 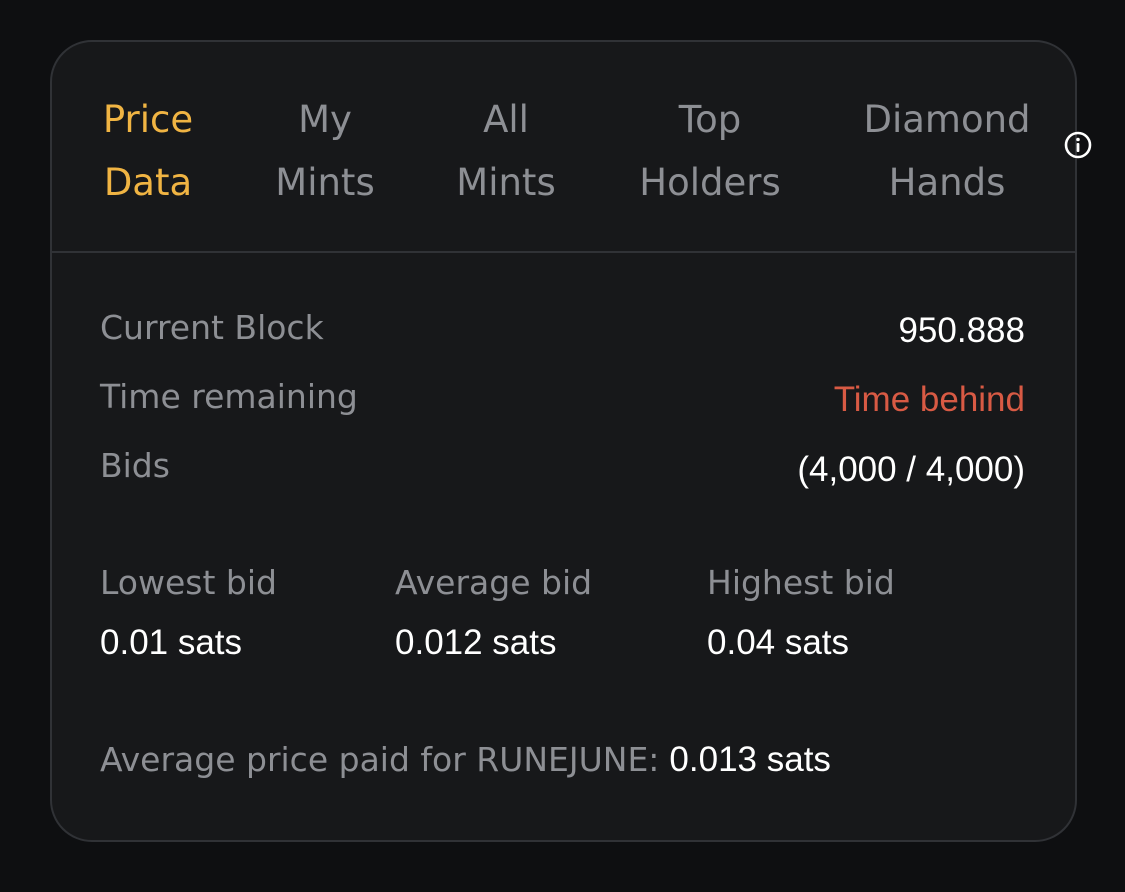 What do you see at coordinates (947, 182) in the screenshot?
I see `tab-line: Hands` at bounding box center [947, 182].